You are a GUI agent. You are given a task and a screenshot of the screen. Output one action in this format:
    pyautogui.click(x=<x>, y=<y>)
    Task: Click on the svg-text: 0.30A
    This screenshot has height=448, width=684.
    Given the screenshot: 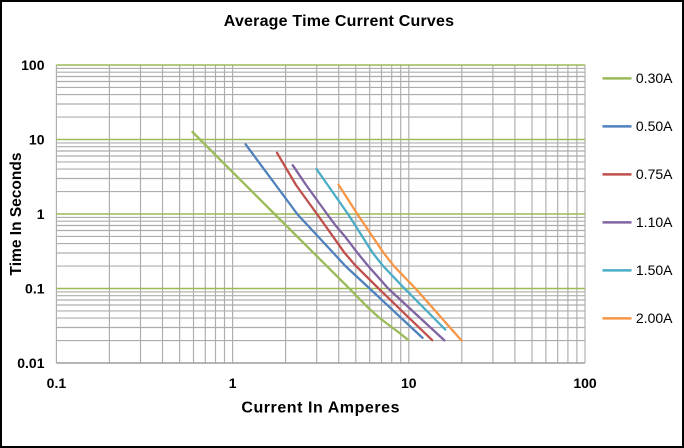 What is the action you would take?
    pyautogui.click(x=654, y=78)
    